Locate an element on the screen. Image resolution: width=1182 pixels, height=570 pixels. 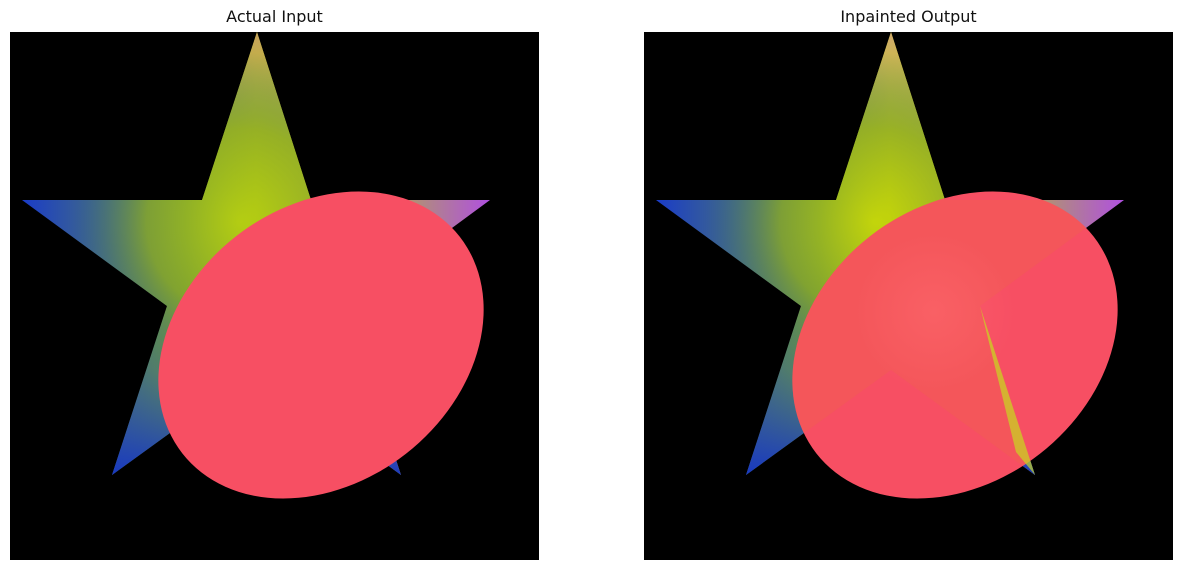
panel-title-actual-input: Actual Input is located at coordinates (274, 16).